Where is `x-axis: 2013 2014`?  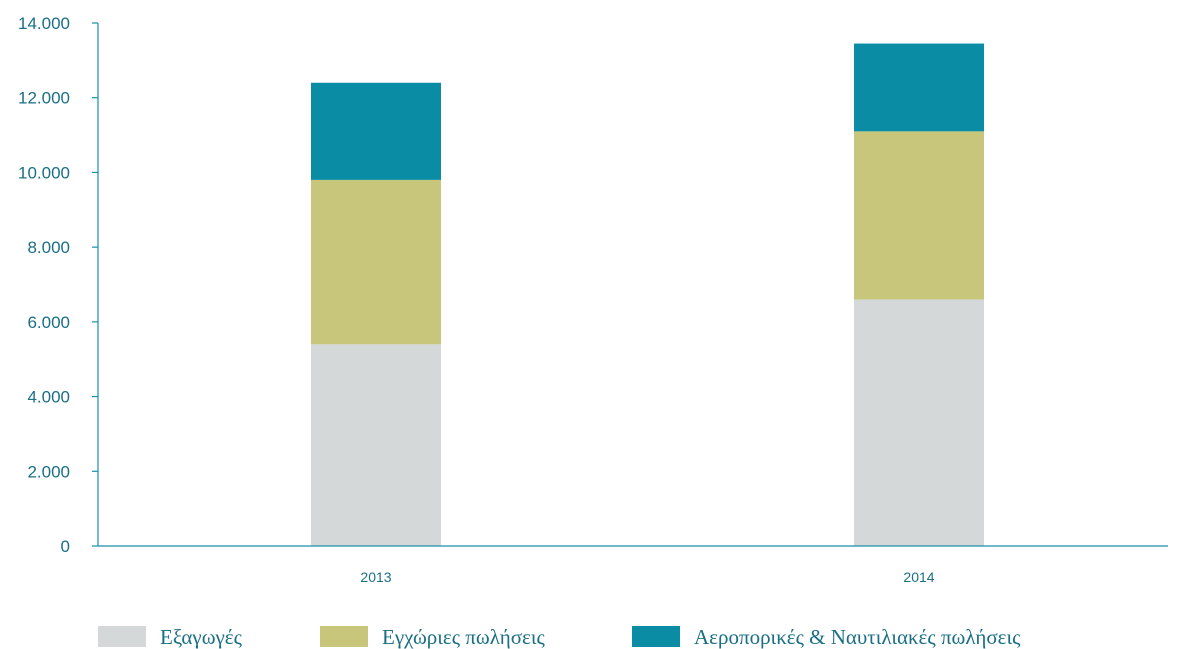
x-axis: 2013 2014 is located at coordinates (633, 565).